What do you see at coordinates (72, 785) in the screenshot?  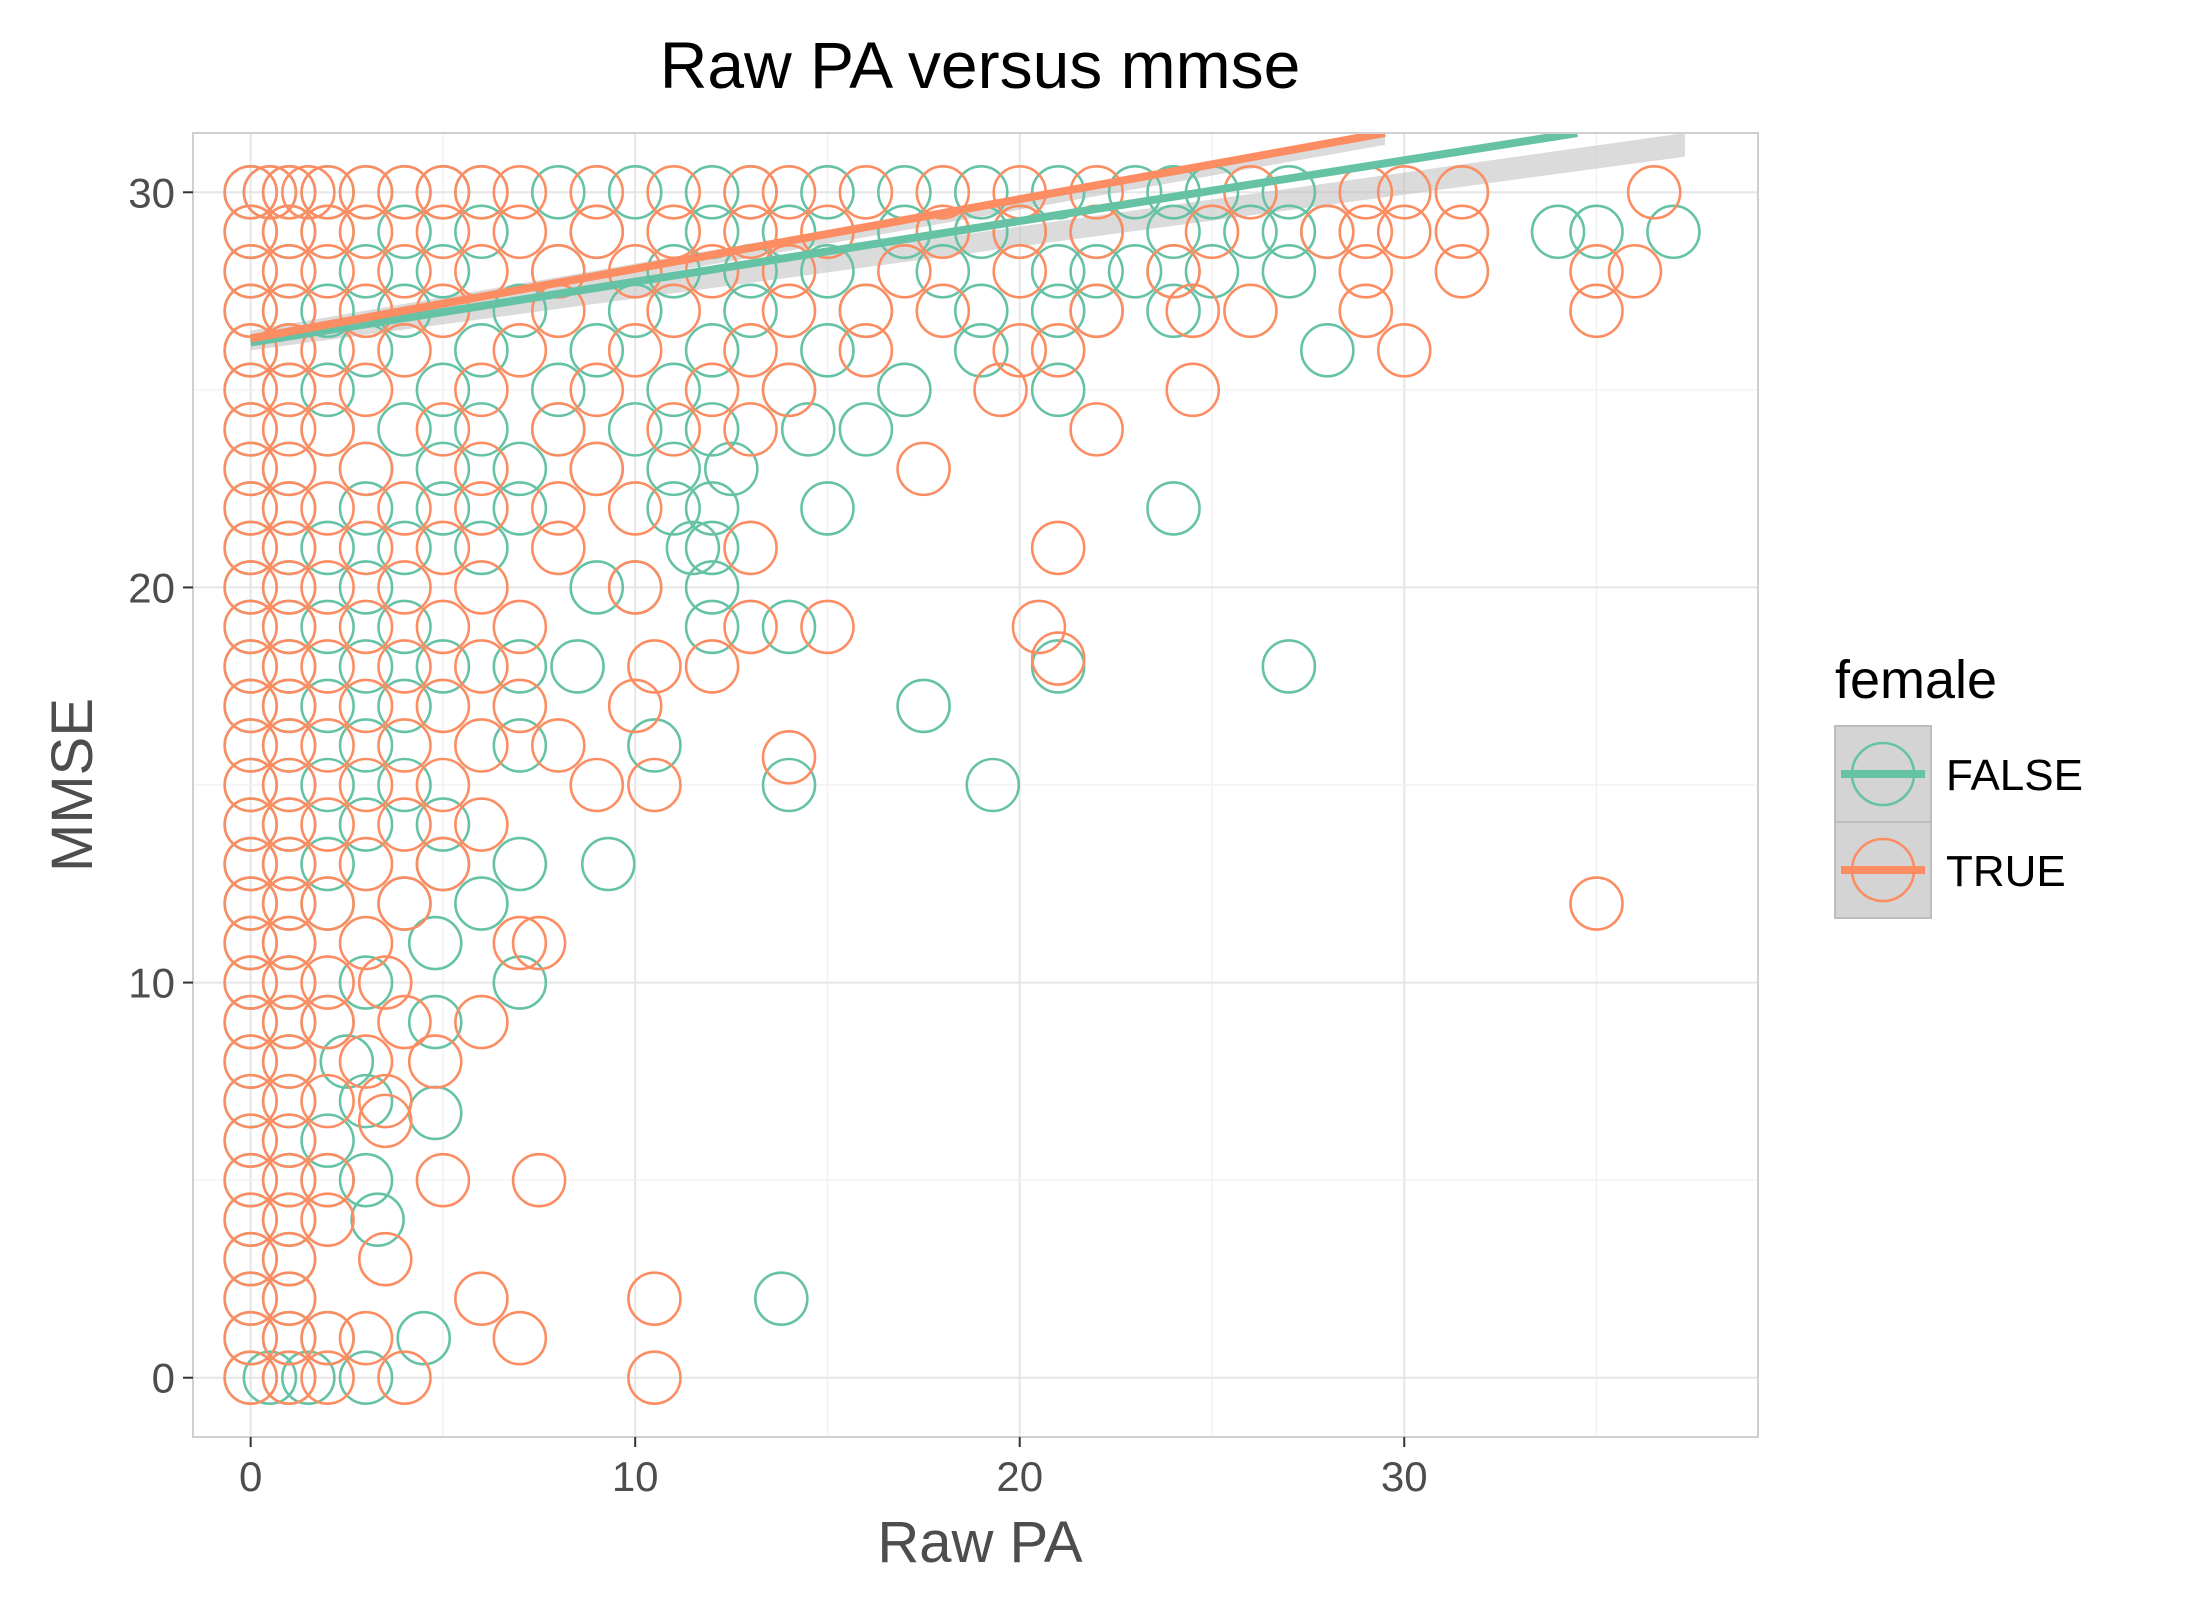 I see `y-axis-title: MMSE` at bounding box center [72, 785].